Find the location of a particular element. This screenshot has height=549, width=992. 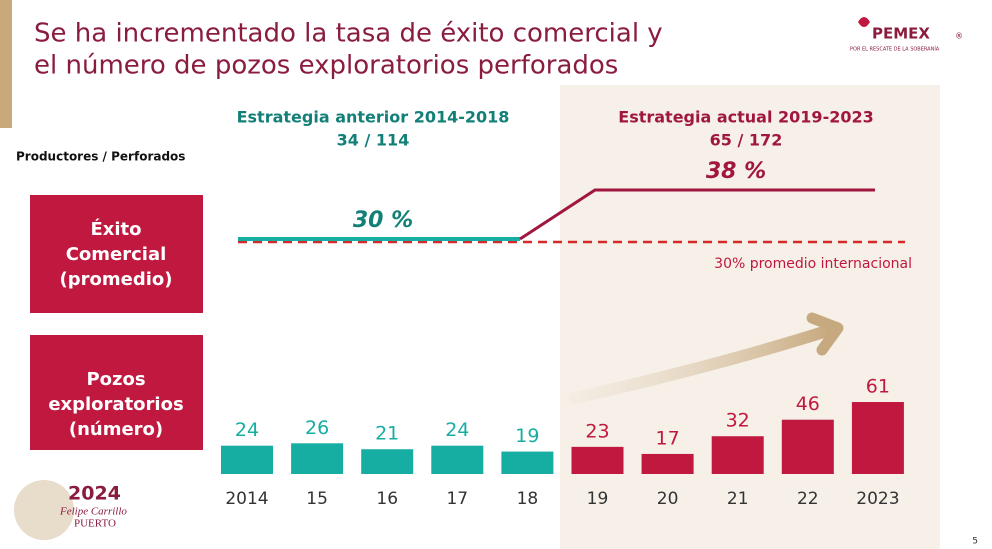

box-label: Comercial is located at coordinates (116, 254).